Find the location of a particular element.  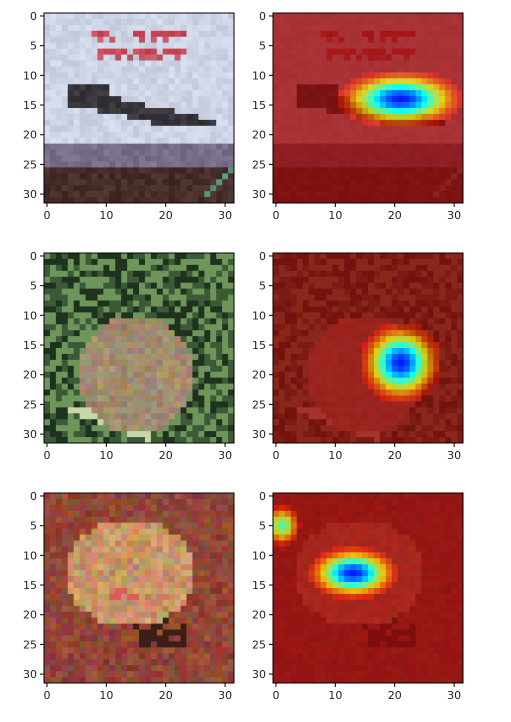

panel-6: 0 10 20 30 0 5 10 15 20 25 30 is located at coordinates (357, 596).